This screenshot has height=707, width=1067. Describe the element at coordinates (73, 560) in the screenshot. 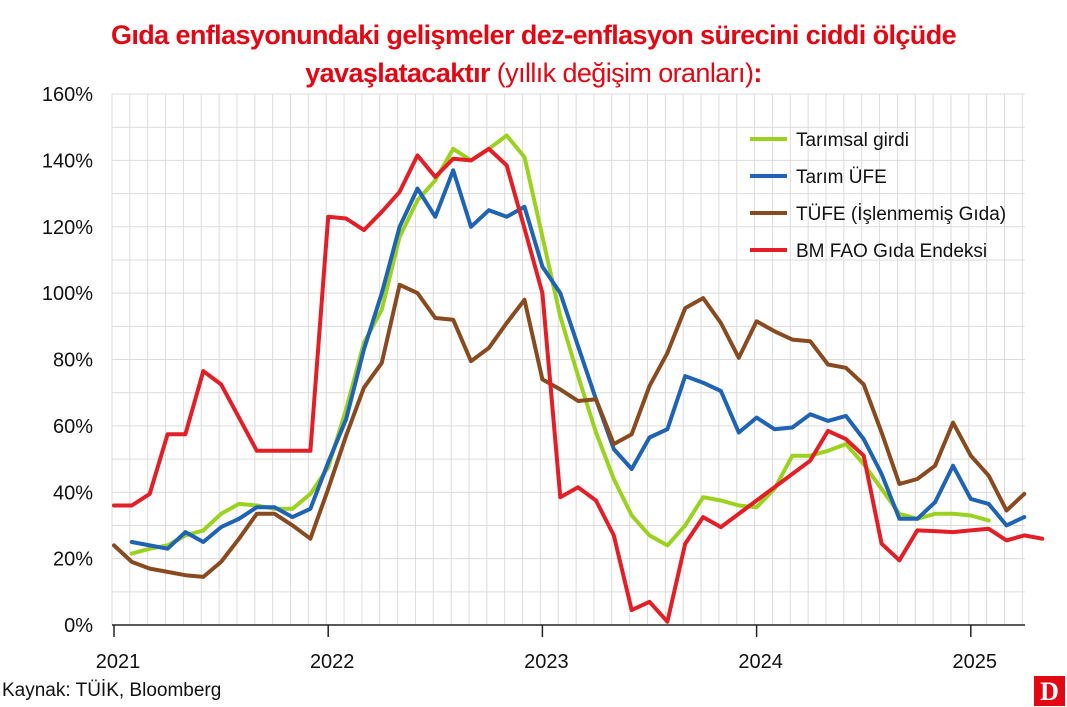

I see `y-tick-label: 20%` at that location.